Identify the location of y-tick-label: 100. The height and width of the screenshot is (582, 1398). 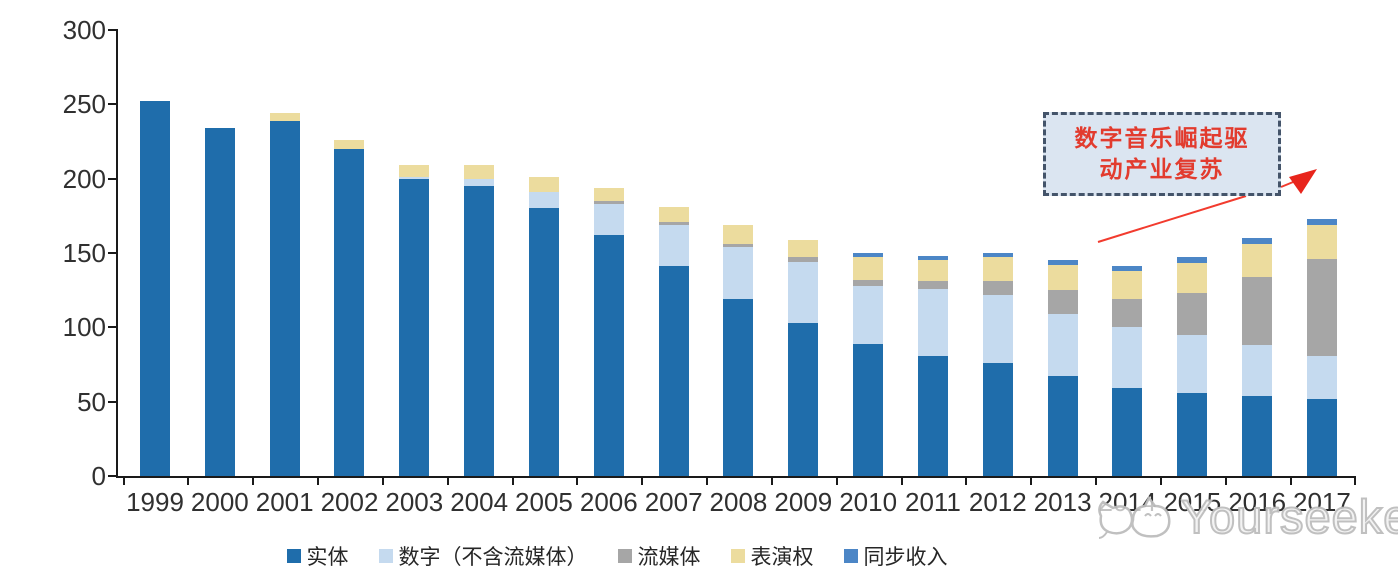
(84, 327).